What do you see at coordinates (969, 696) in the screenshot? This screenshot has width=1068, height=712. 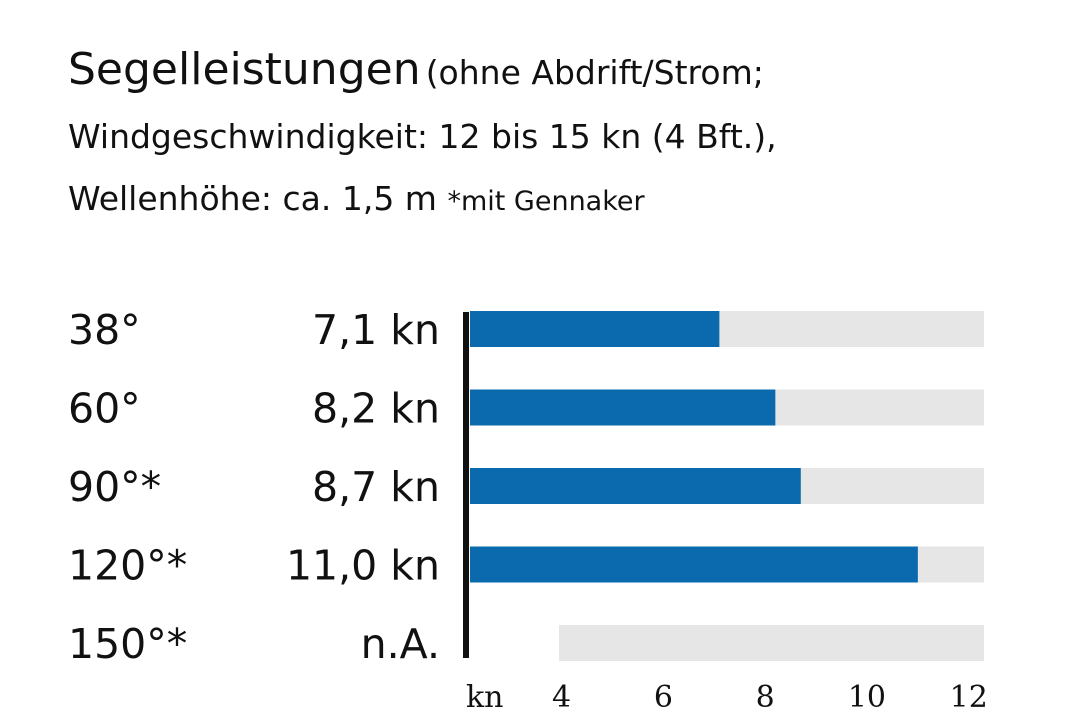 I see `x-tick-label: 12` at bounding box center [969, 696].